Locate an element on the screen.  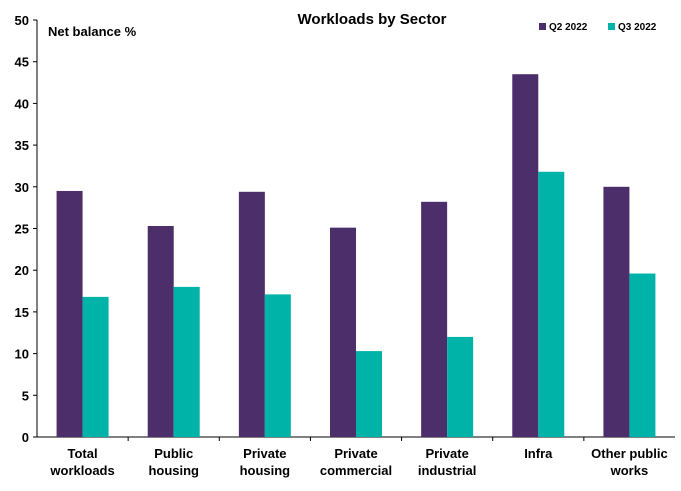
x-tick-label: Infra is located at coordinates (538, 453).